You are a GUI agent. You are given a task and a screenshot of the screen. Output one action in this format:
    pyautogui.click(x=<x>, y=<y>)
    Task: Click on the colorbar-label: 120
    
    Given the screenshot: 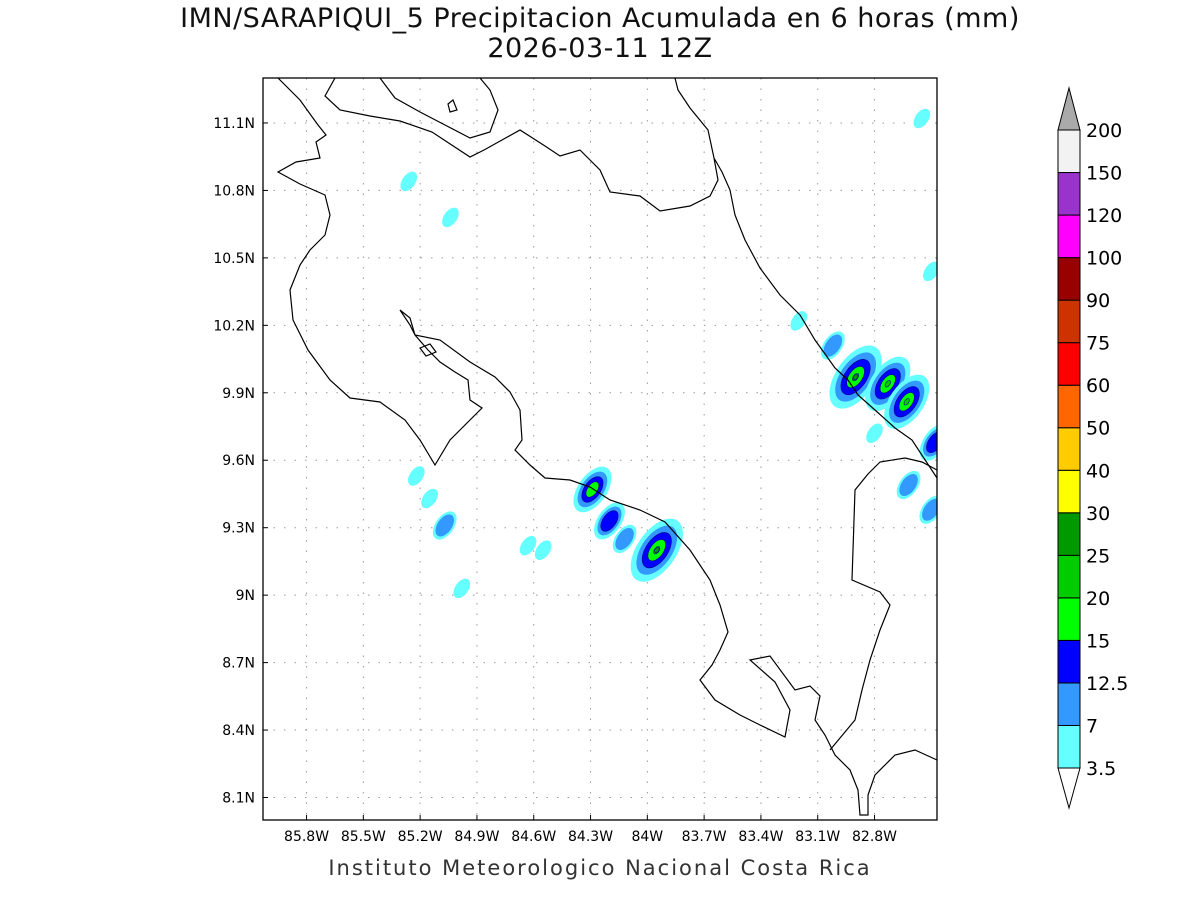 What is the action you would take?
    pyautogui.click(x=1104, y=216)
    